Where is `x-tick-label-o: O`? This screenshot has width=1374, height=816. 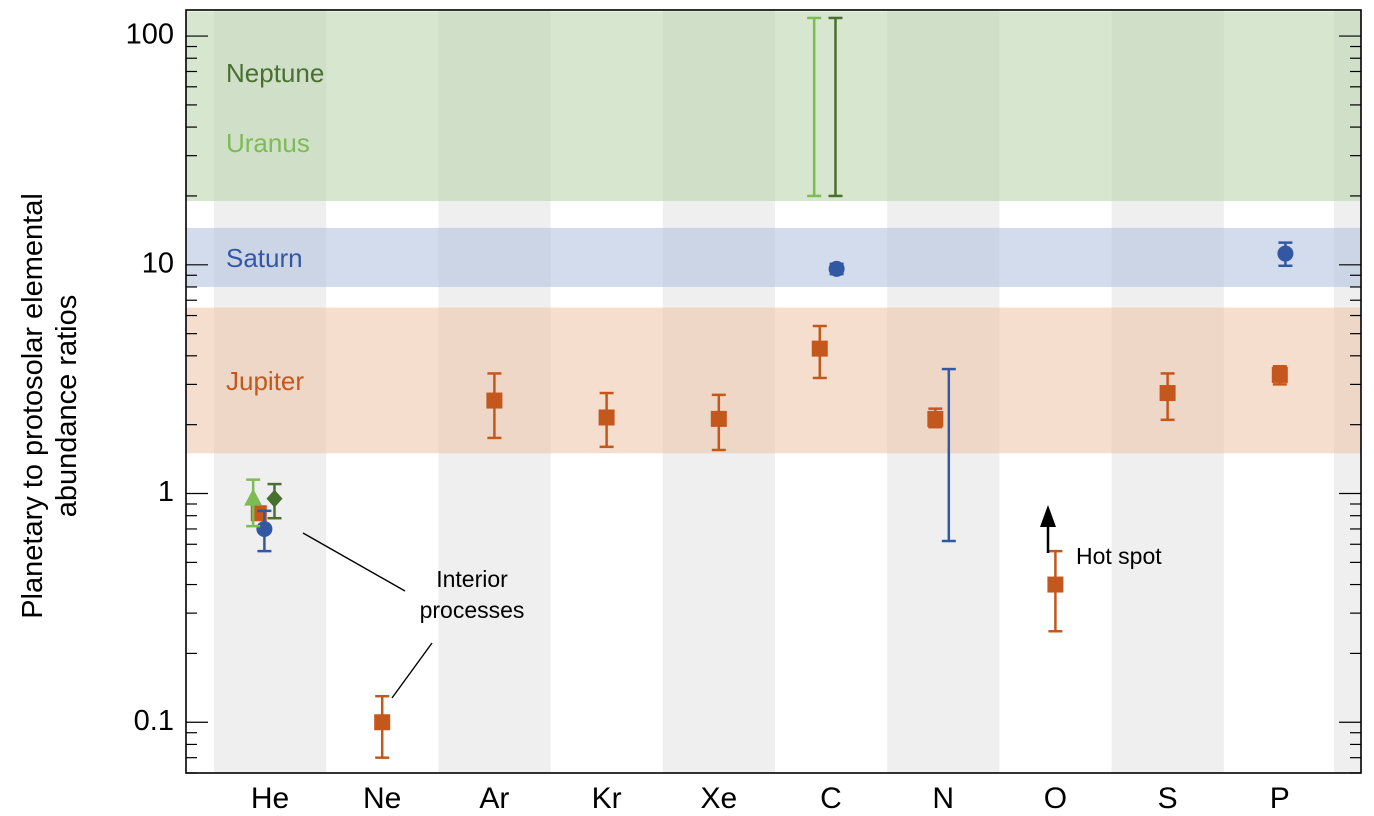
x-tick-label-o: O is located at coordinates (1055, 798).